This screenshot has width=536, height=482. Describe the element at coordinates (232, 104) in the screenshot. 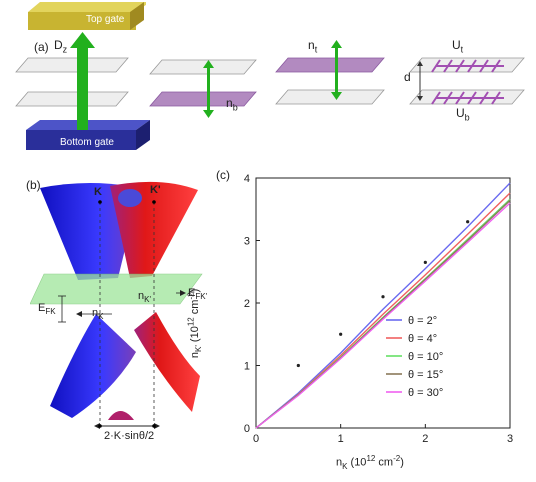

I see `nb-label: nb` at that location.